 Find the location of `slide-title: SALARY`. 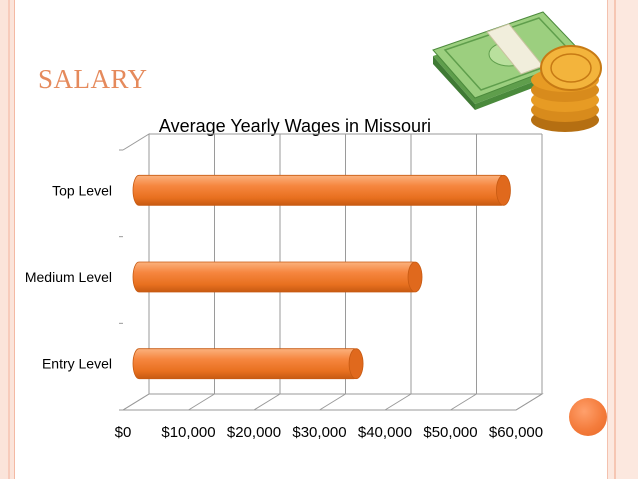

slide-title: SALARY is located at coordinates (93, 79).